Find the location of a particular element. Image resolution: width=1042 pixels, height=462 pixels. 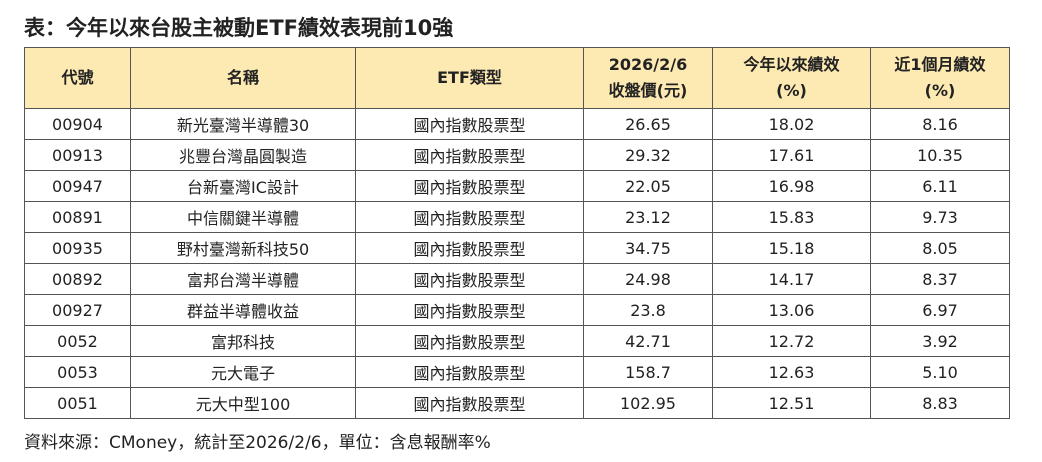

table-cell: 8.83 is located at coordinates (940, 403).